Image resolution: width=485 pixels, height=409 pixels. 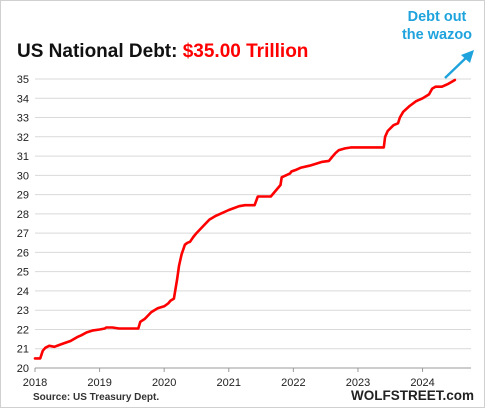 I want to click on x-tick-label: 2021, so click(x=229, y=383).